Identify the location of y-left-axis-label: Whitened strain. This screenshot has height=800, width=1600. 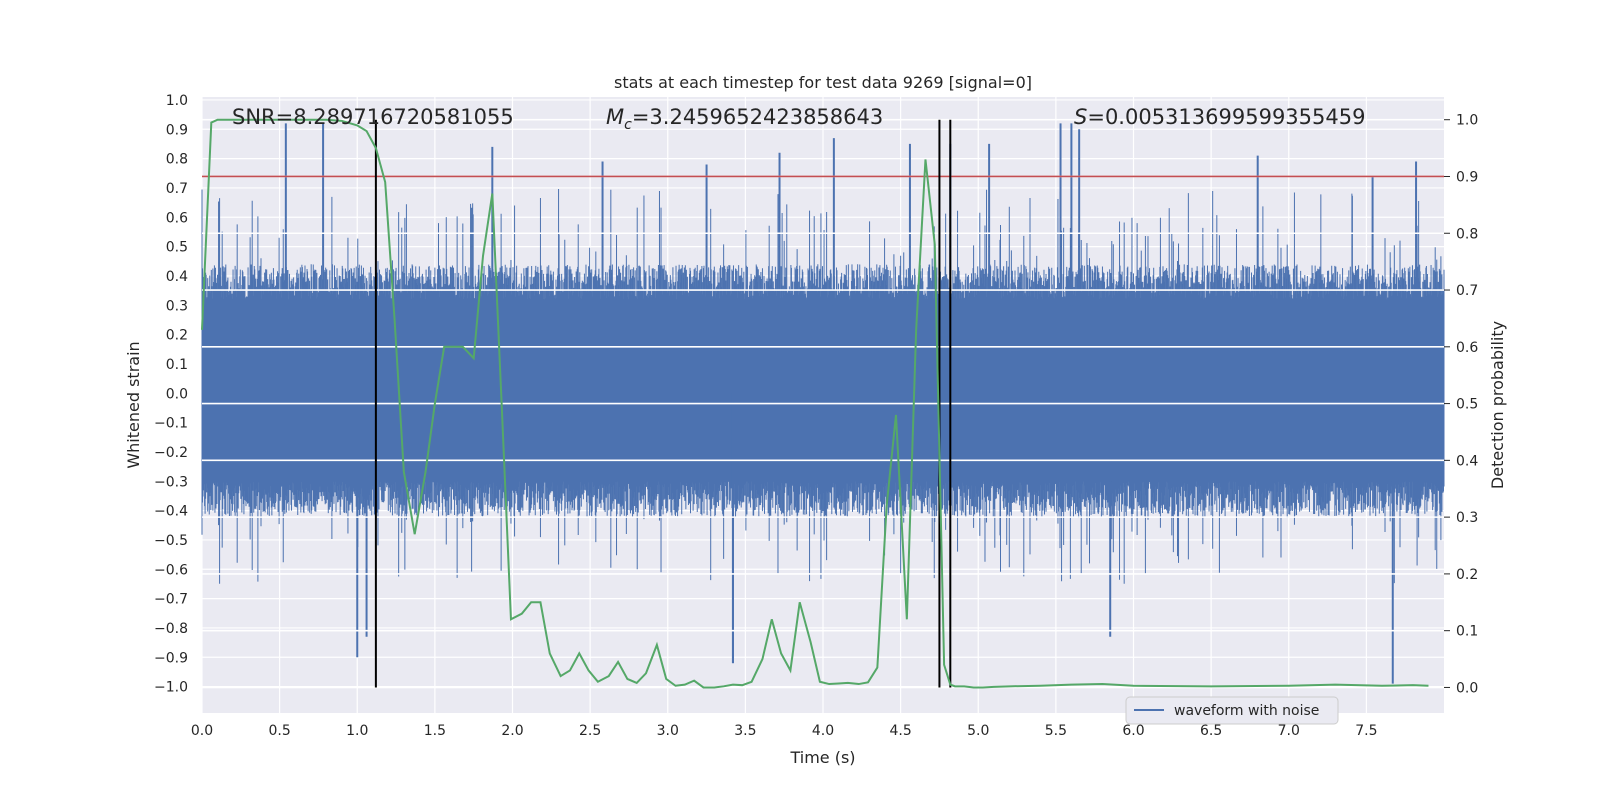
(133, 404).